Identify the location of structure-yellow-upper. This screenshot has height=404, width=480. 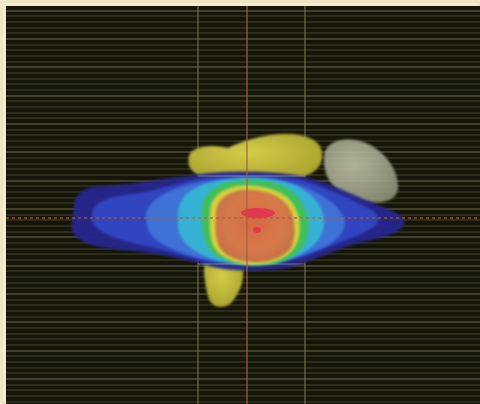
(255, 157).